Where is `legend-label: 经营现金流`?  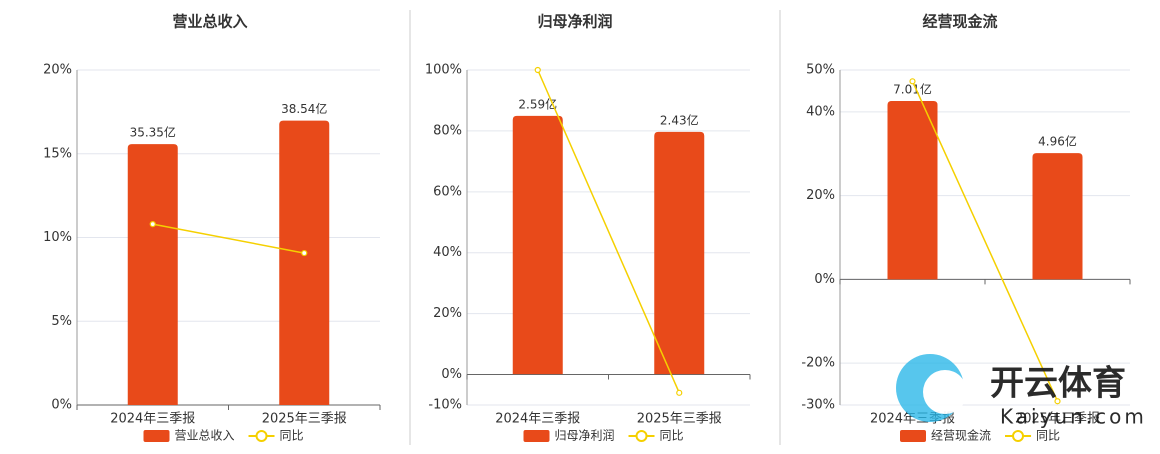 legend-label: 经营现金流 is located at coordinates (961, 435).